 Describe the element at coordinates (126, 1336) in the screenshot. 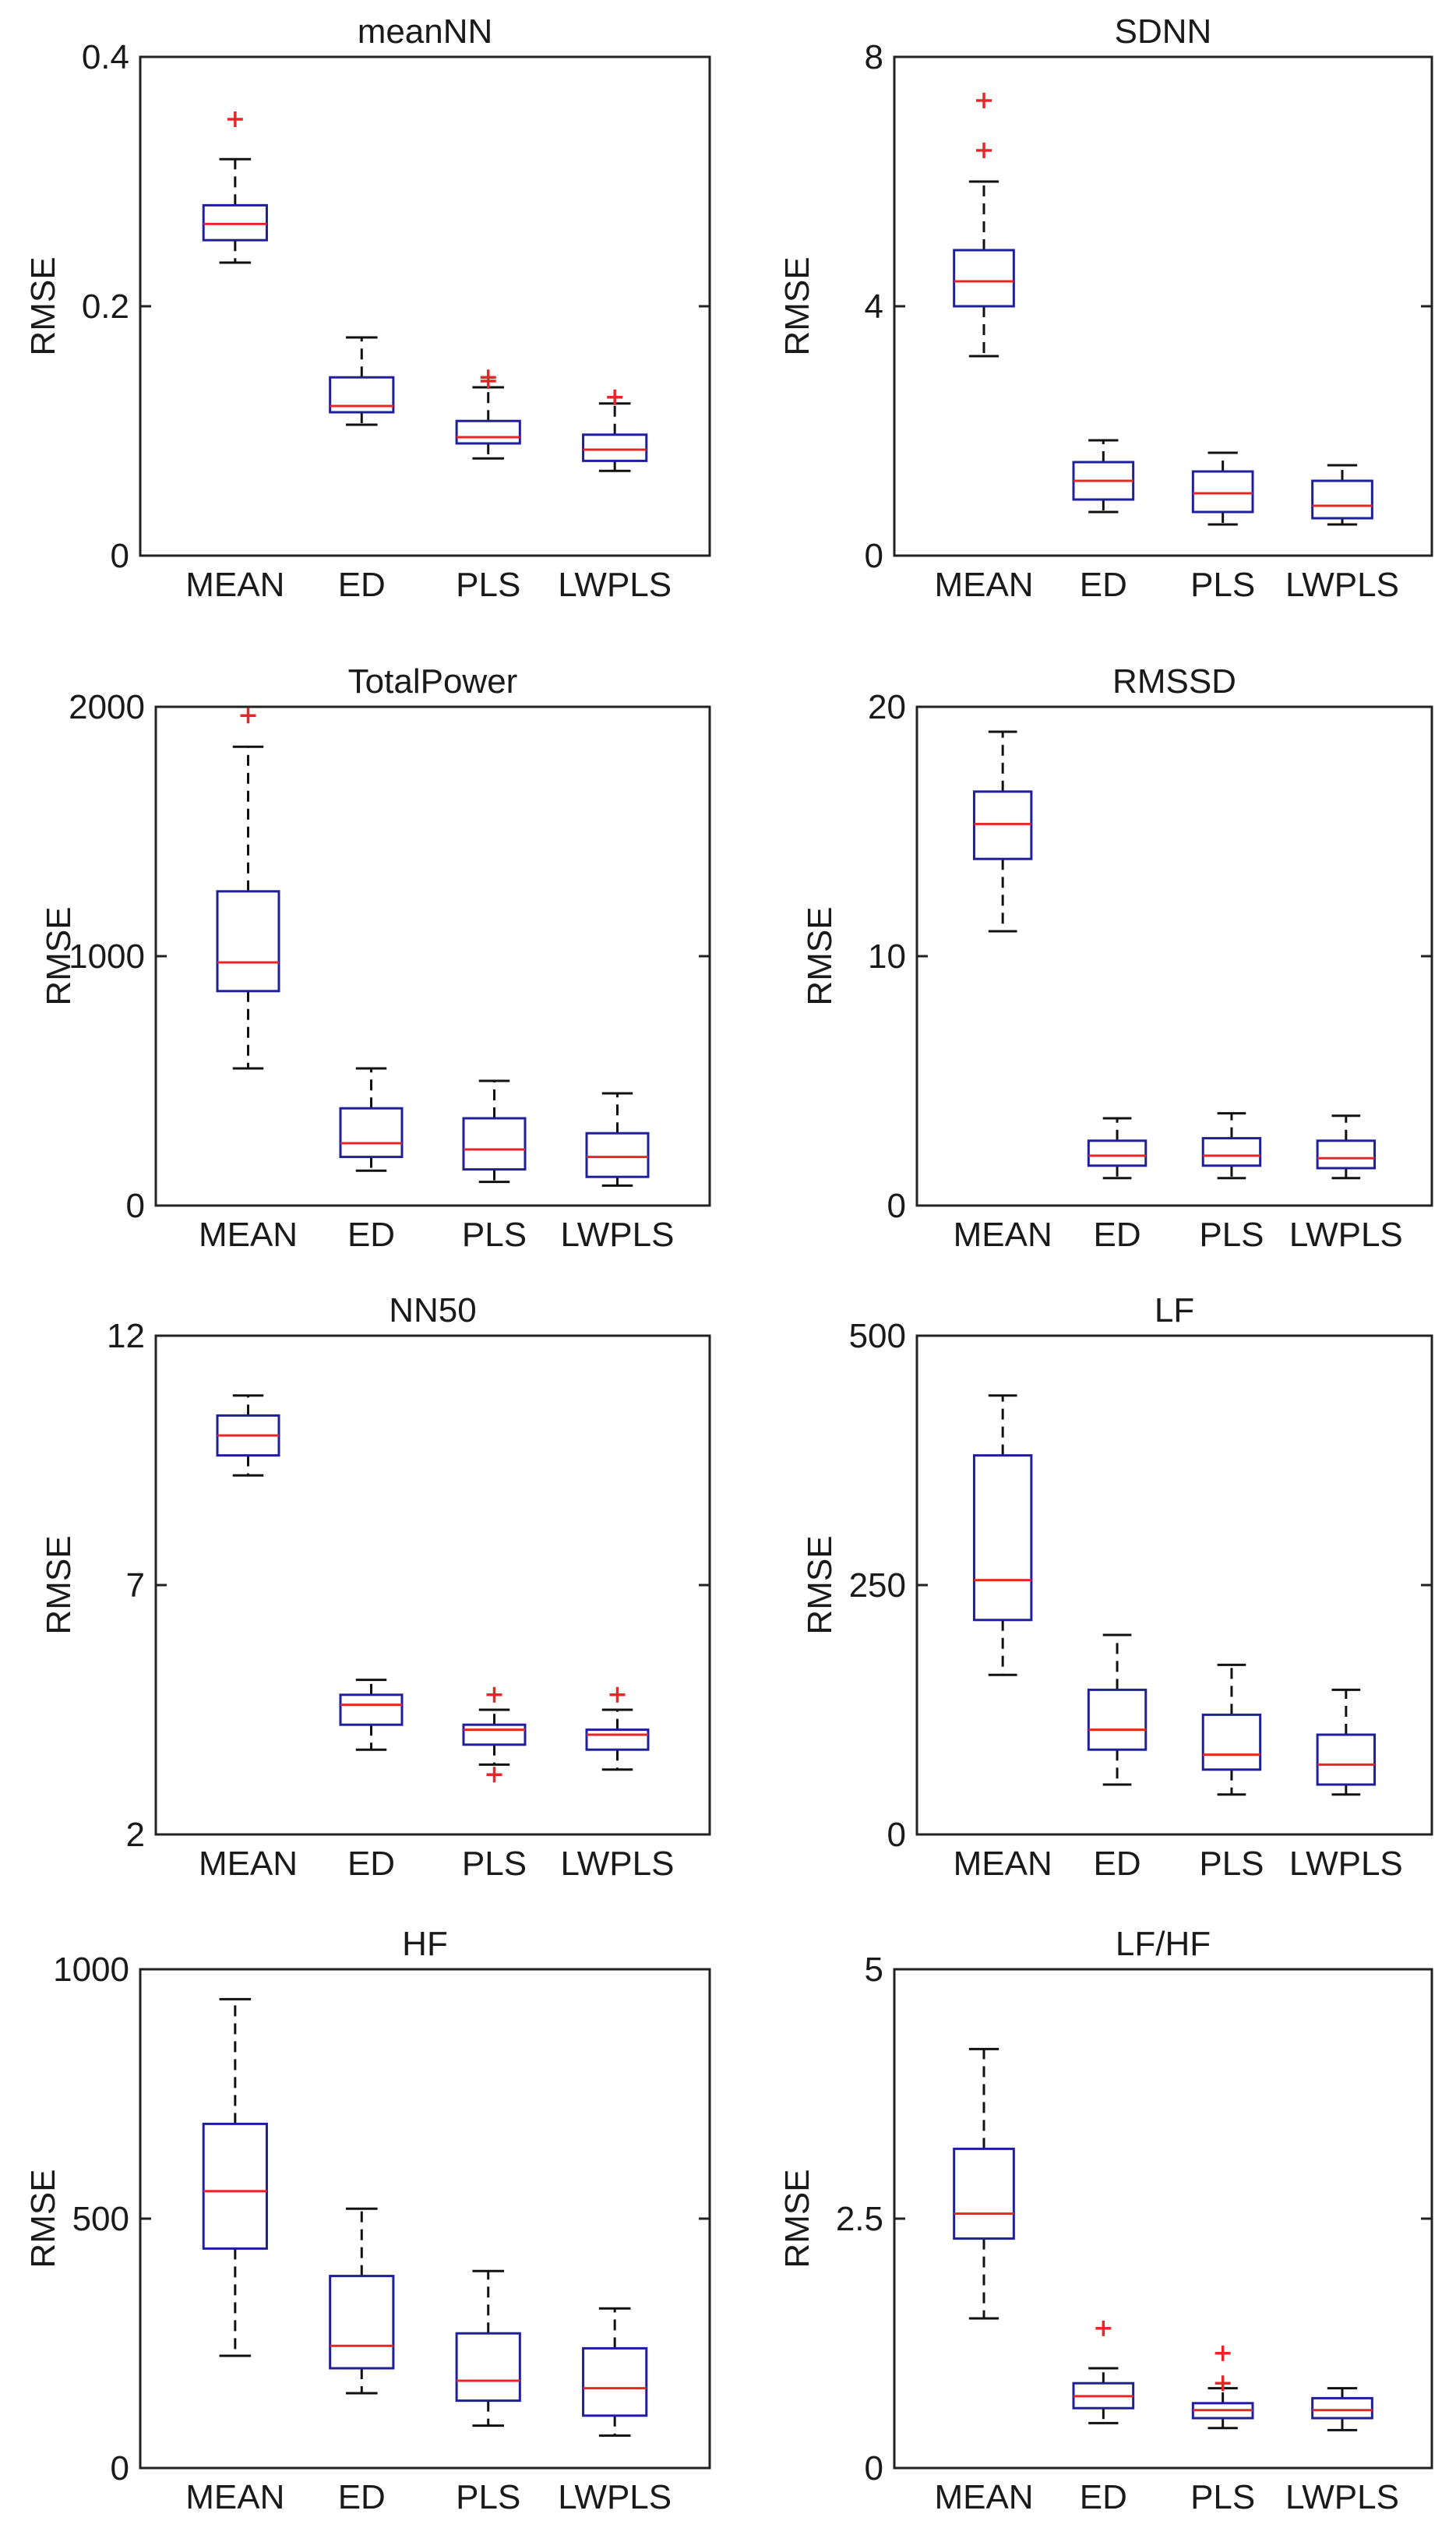

I see `y-tick-label: 12` at that location.